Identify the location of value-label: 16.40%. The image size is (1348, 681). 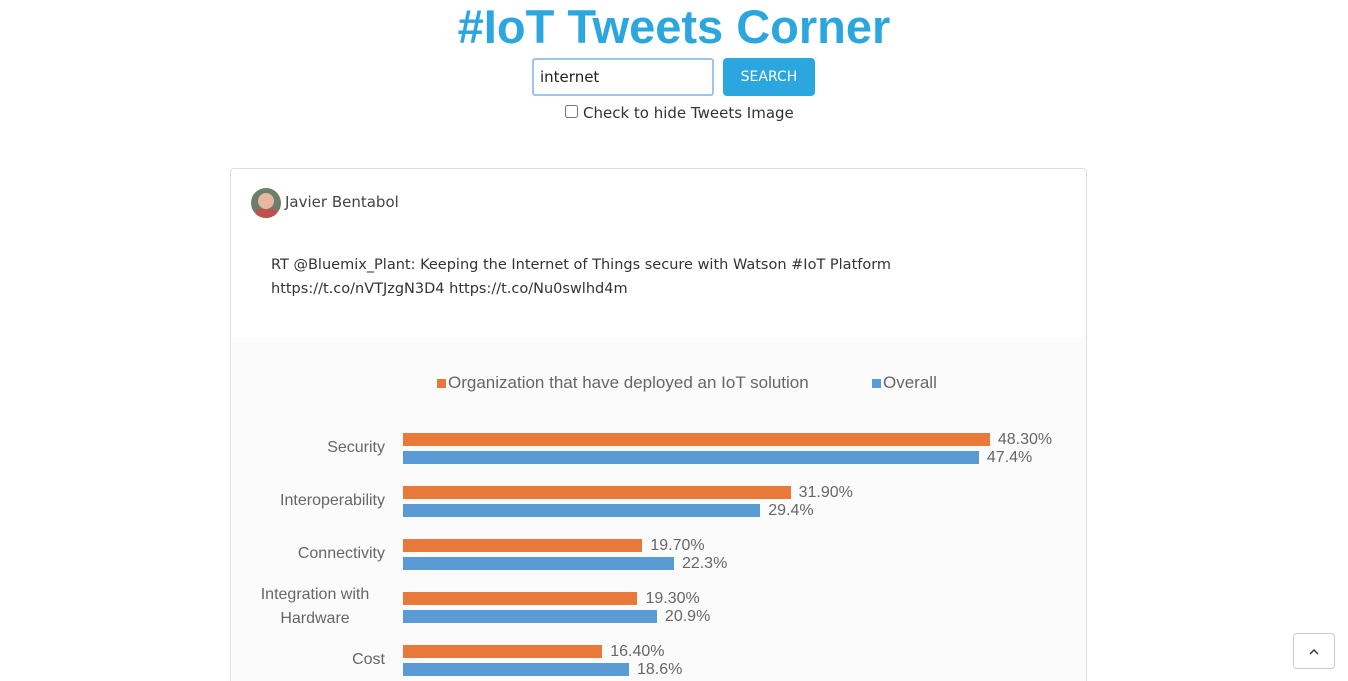
(637, 651).